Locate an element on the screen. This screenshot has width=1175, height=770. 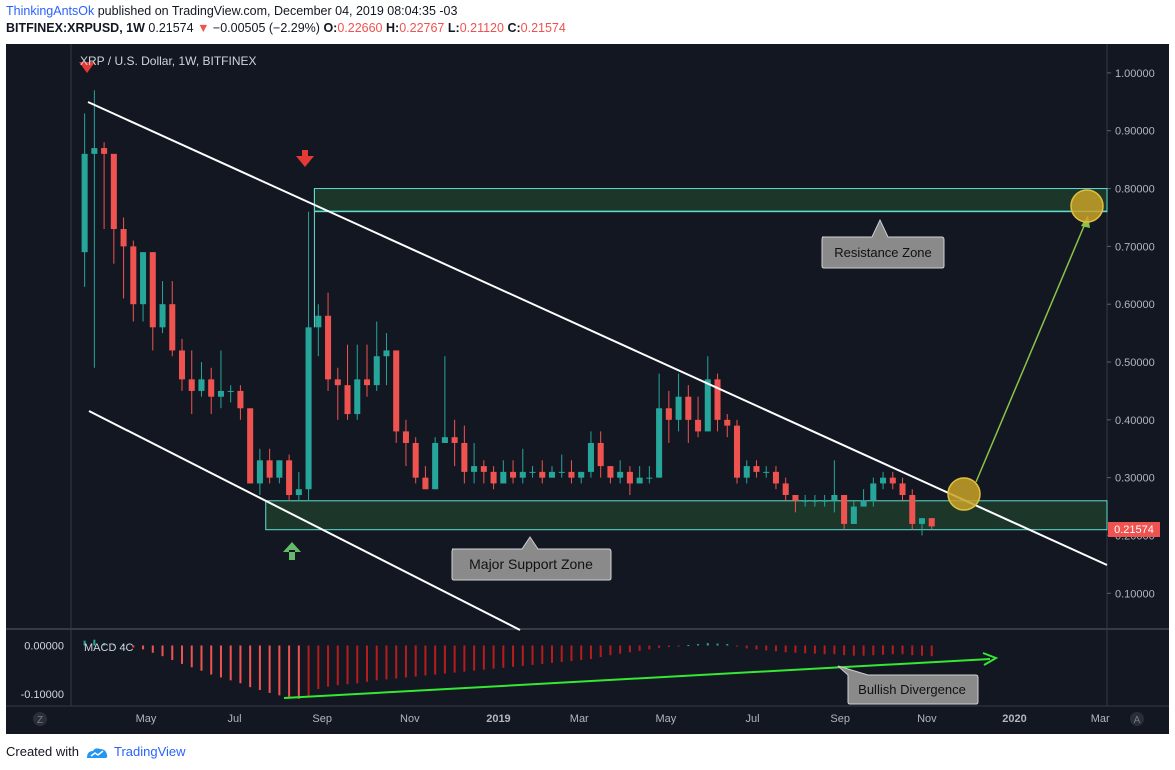
author-link: ThinkingAntsOk is located at coordinates (50, 11).